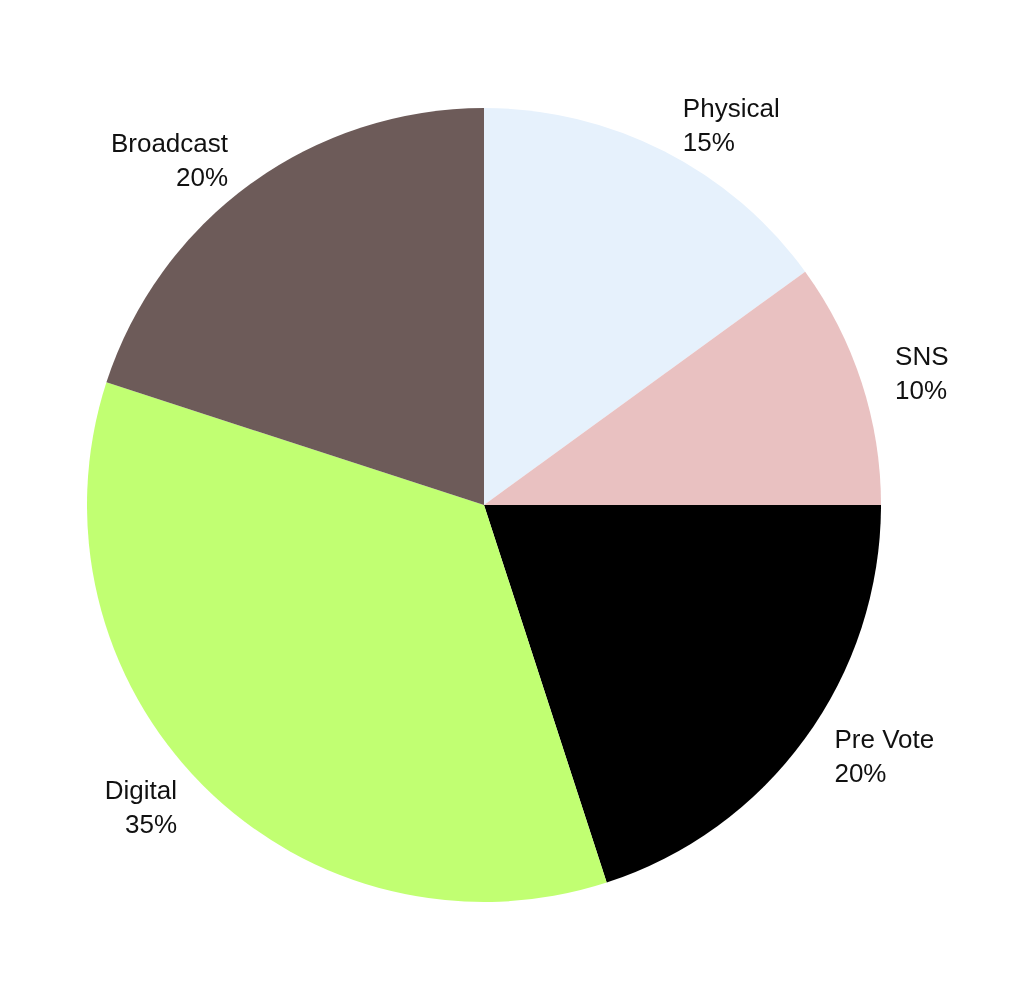 Image resolution: width=1027 pixels, height=986 pixels. What do you see at coordinates (884, 738) in the screenshot?
I see `slice-label: Pre Vote` at bounding box center [884, 738].